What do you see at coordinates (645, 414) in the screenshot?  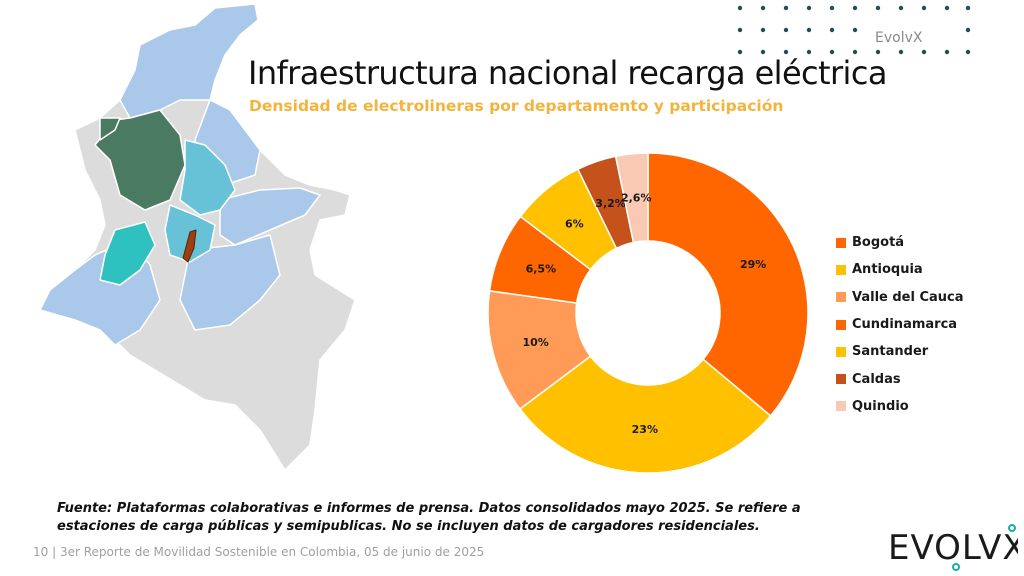 I see `donut-slice-antioquia` at bounding box center [645, 414].